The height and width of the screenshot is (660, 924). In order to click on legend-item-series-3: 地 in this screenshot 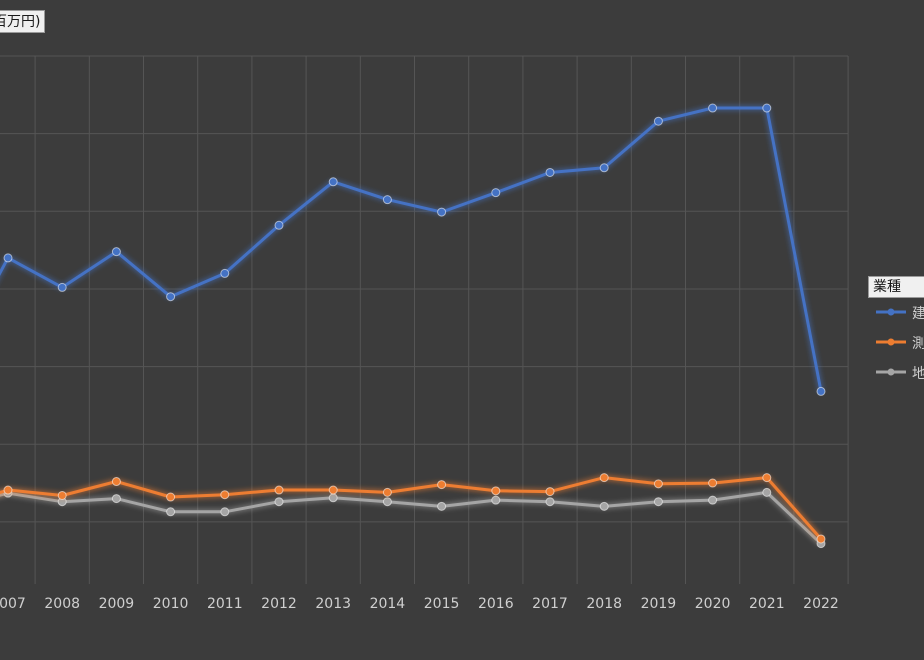, I will do `click(899, 372)`.